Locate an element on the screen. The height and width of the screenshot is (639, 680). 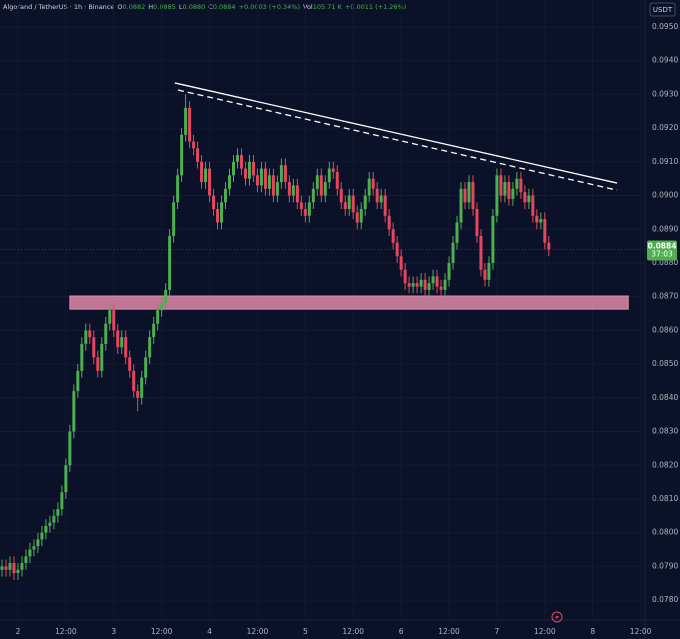
trendline is located at coordinates (397, 140).